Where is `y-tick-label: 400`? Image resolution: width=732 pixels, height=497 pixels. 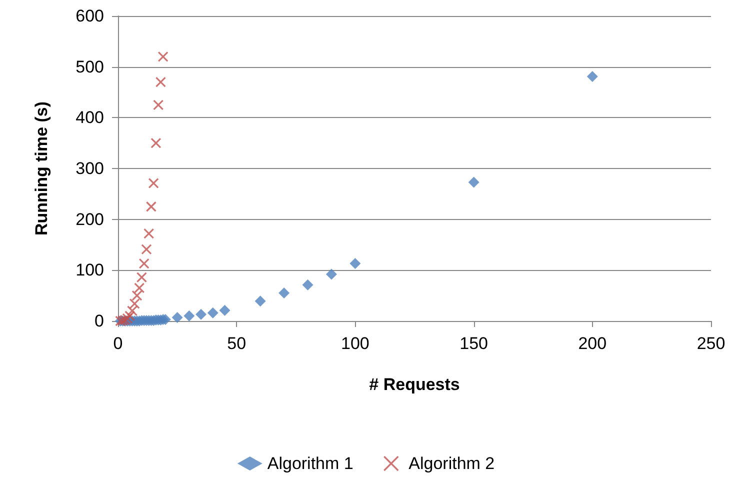
y-tick-label: 400 is located at coordinates (90, 118).